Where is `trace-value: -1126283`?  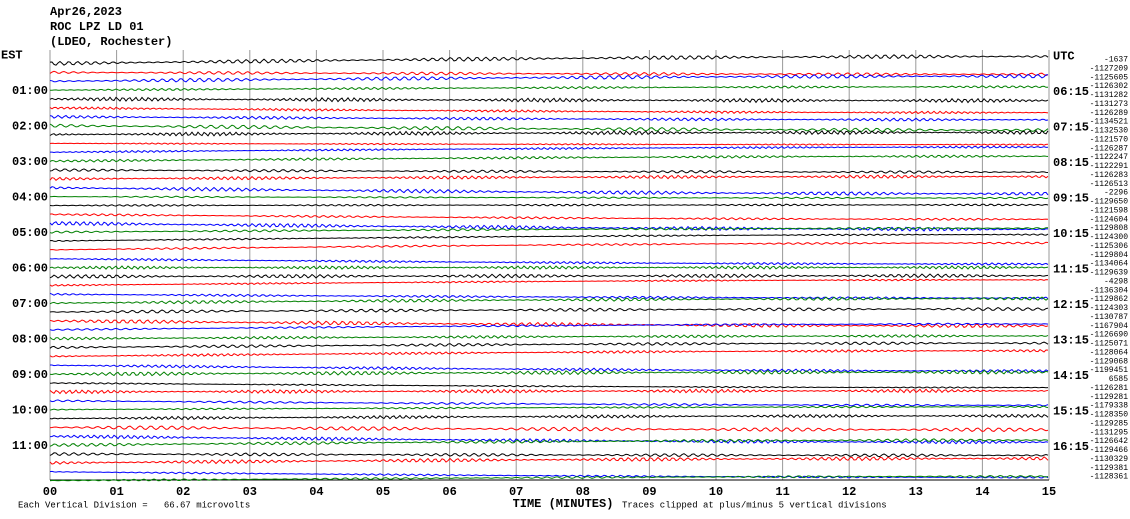 trace-value: -1126283 is located at coordinates (1109, 175).